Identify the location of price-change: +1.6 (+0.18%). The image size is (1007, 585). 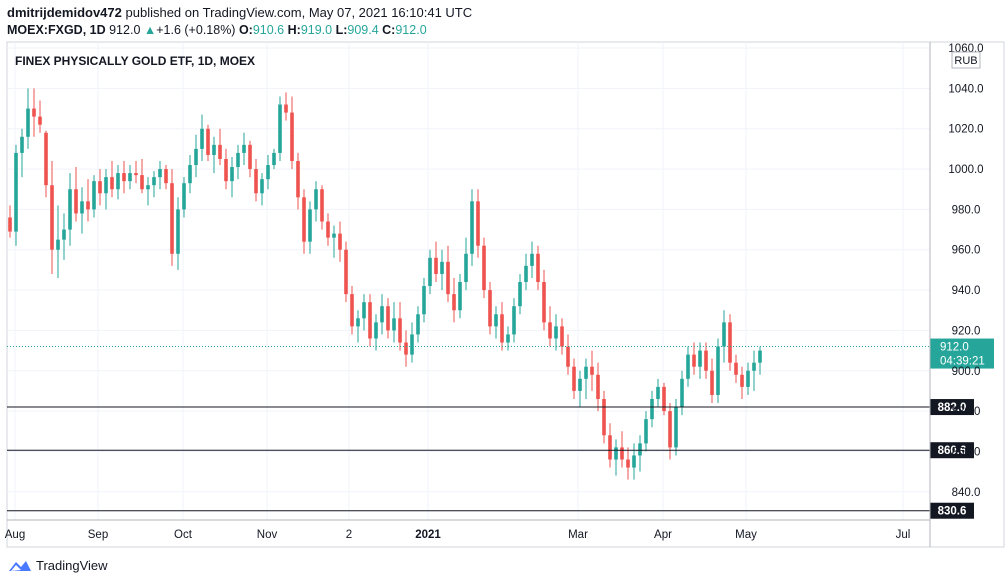
(196, 30).